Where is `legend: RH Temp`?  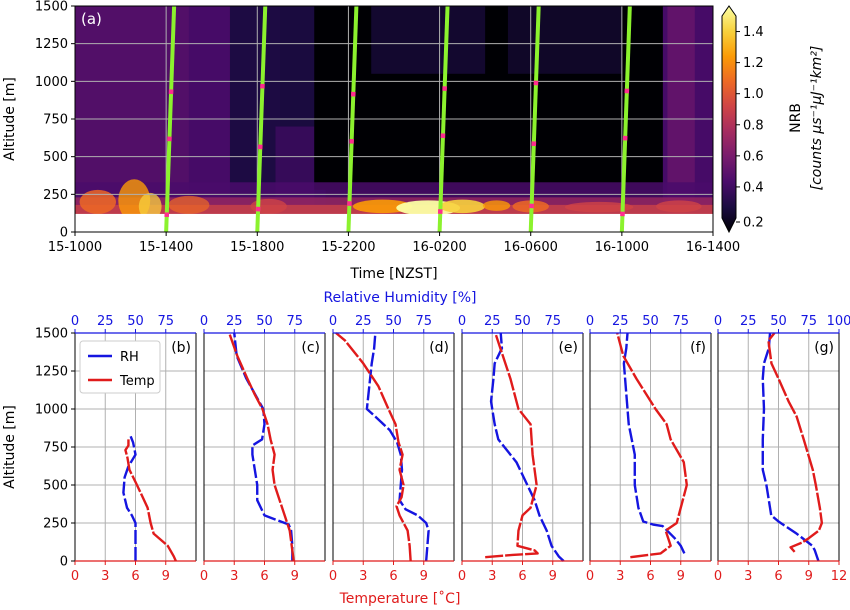 legend: RH Temp is located at coordinates (120, 367).